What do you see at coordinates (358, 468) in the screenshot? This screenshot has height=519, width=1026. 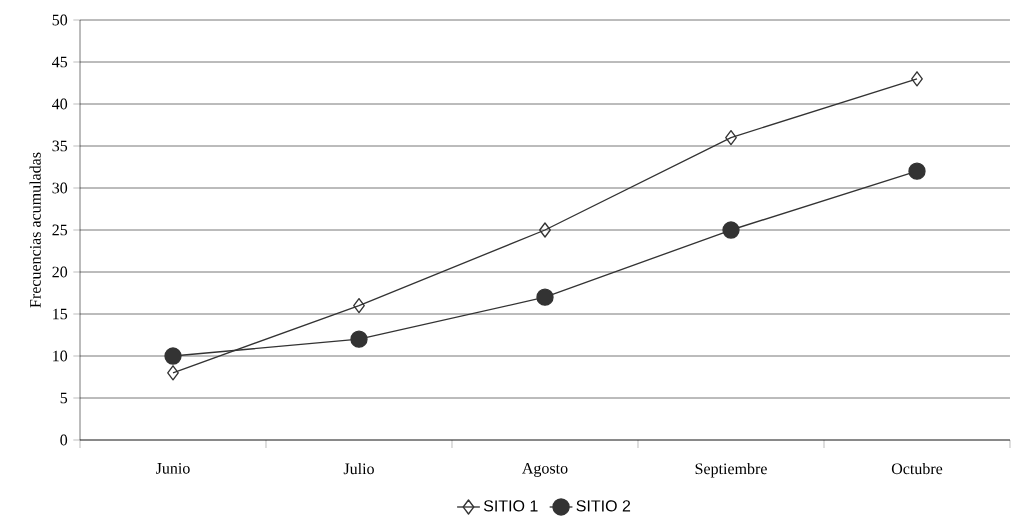 I see `x-tick-label: Julio` at bounding box center [358, 468].